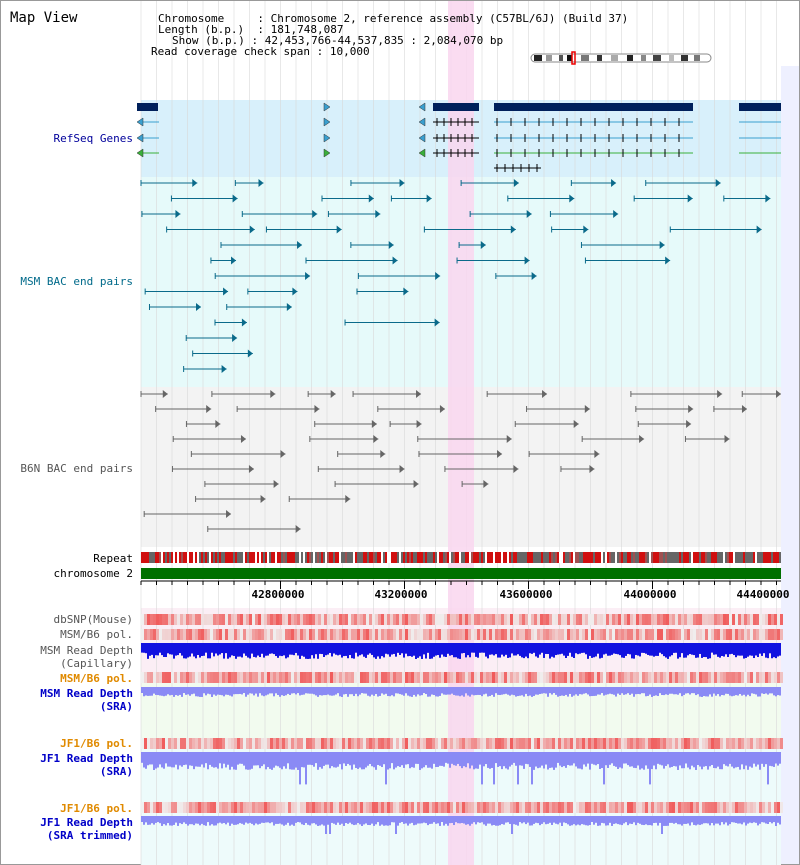 The width and height of the screenshot is (800, 865). Describe the element at coordinates (526, 594) in the screenshot. I see `axis-tick-label: 43600000` at that location.